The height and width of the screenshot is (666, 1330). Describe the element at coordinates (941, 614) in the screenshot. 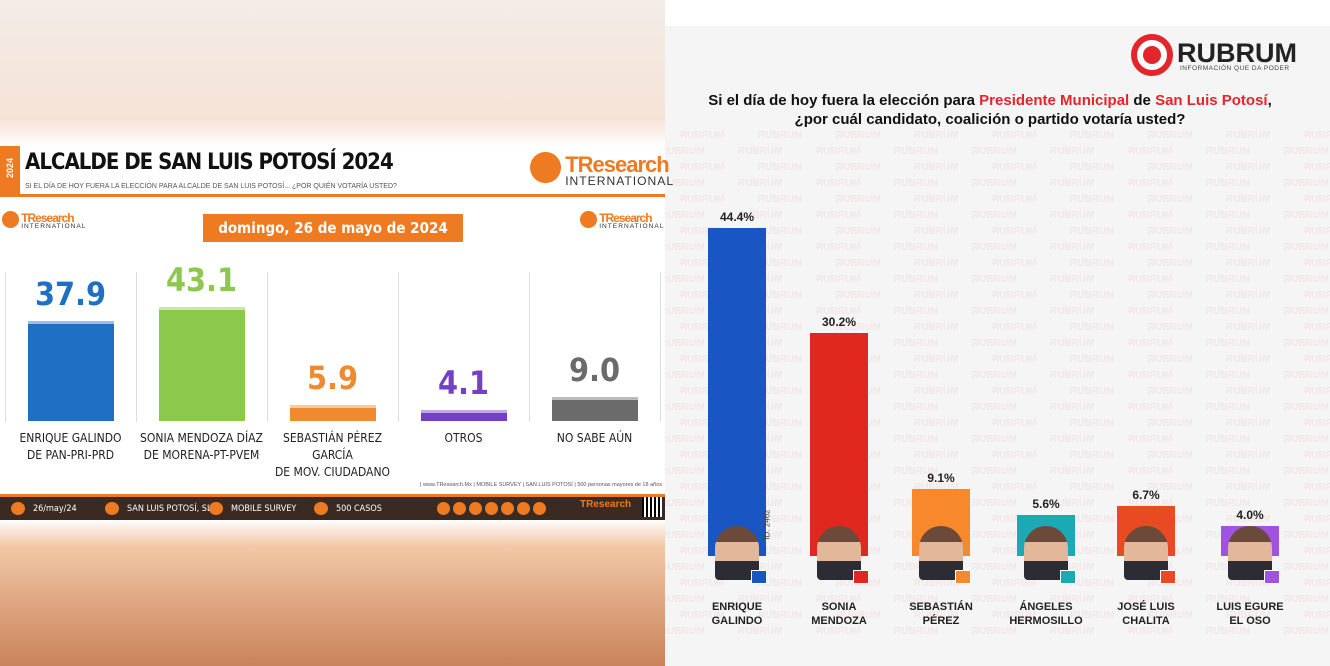

I see `category-label: SEBASTIÁN PÉREZ` at that location.